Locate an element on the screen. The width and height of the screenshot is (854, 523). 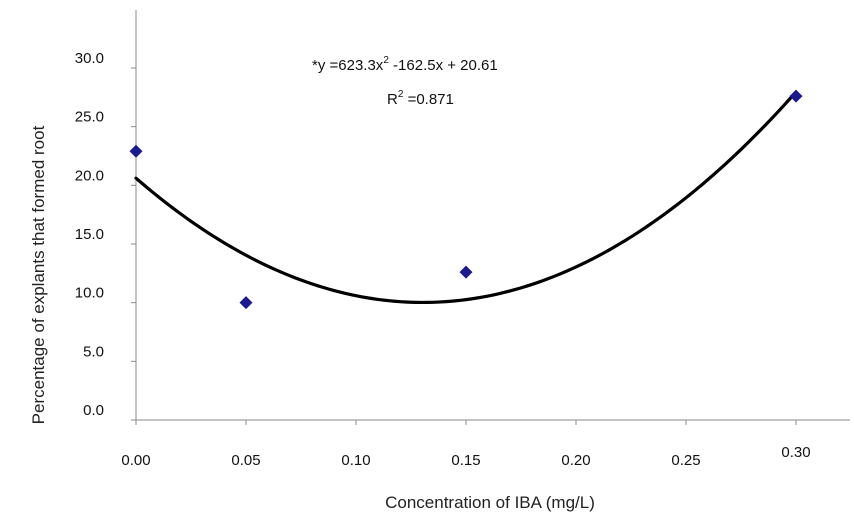
y-tick-label: 10.0 is located at coordinates (89, 293).